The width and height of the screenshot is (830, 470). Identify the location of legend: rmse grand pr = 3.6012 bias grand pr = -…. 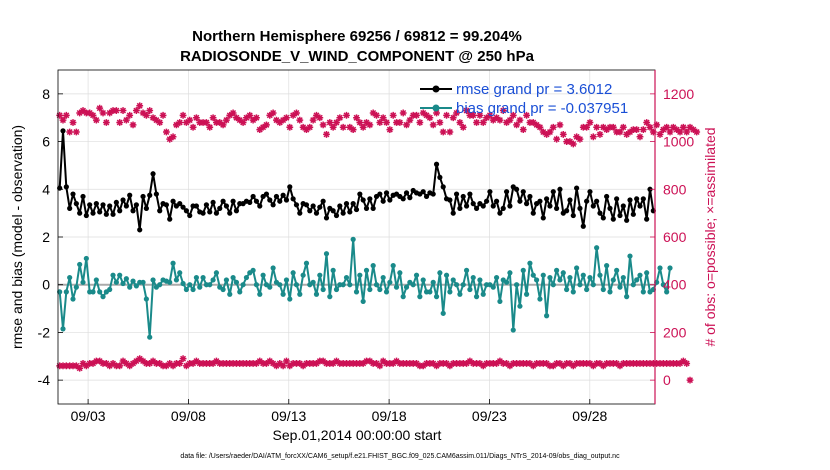
(524, 99).